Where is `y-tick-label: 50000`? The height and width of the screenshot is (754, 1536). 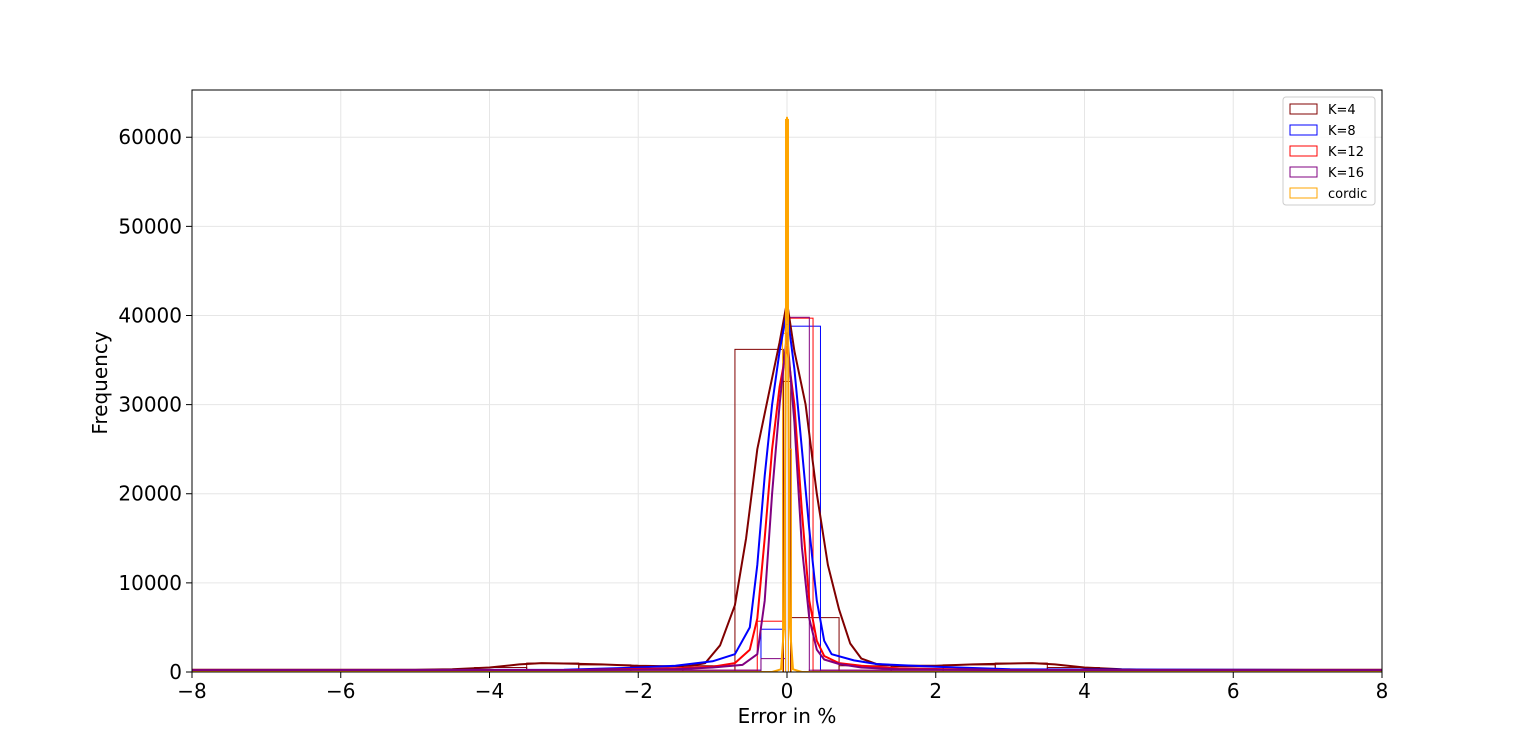 y-tick-label: 50000 is located at coordinates (150, 226).